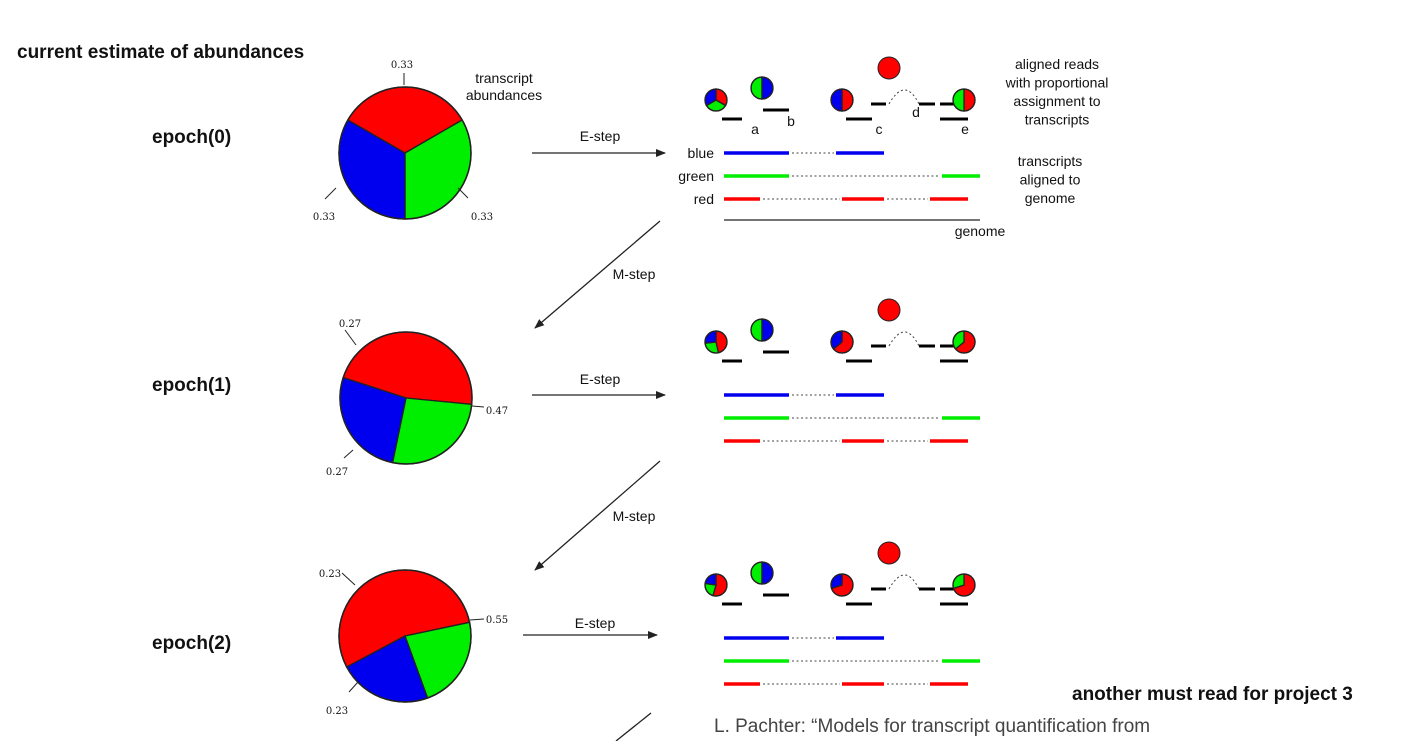 This screenshot has width=1420, height=741. What do you see at coordinates (161, 52) in the screenshot?
I see `slide-heading: current estimate of abundances` at bounding box center [161, 52].